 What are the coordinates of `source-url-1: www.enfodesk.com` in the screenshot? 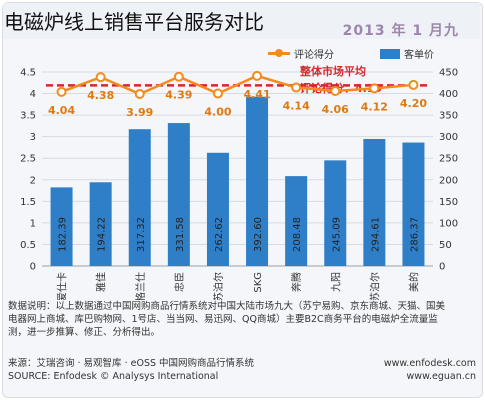 It's located at (429, 363).